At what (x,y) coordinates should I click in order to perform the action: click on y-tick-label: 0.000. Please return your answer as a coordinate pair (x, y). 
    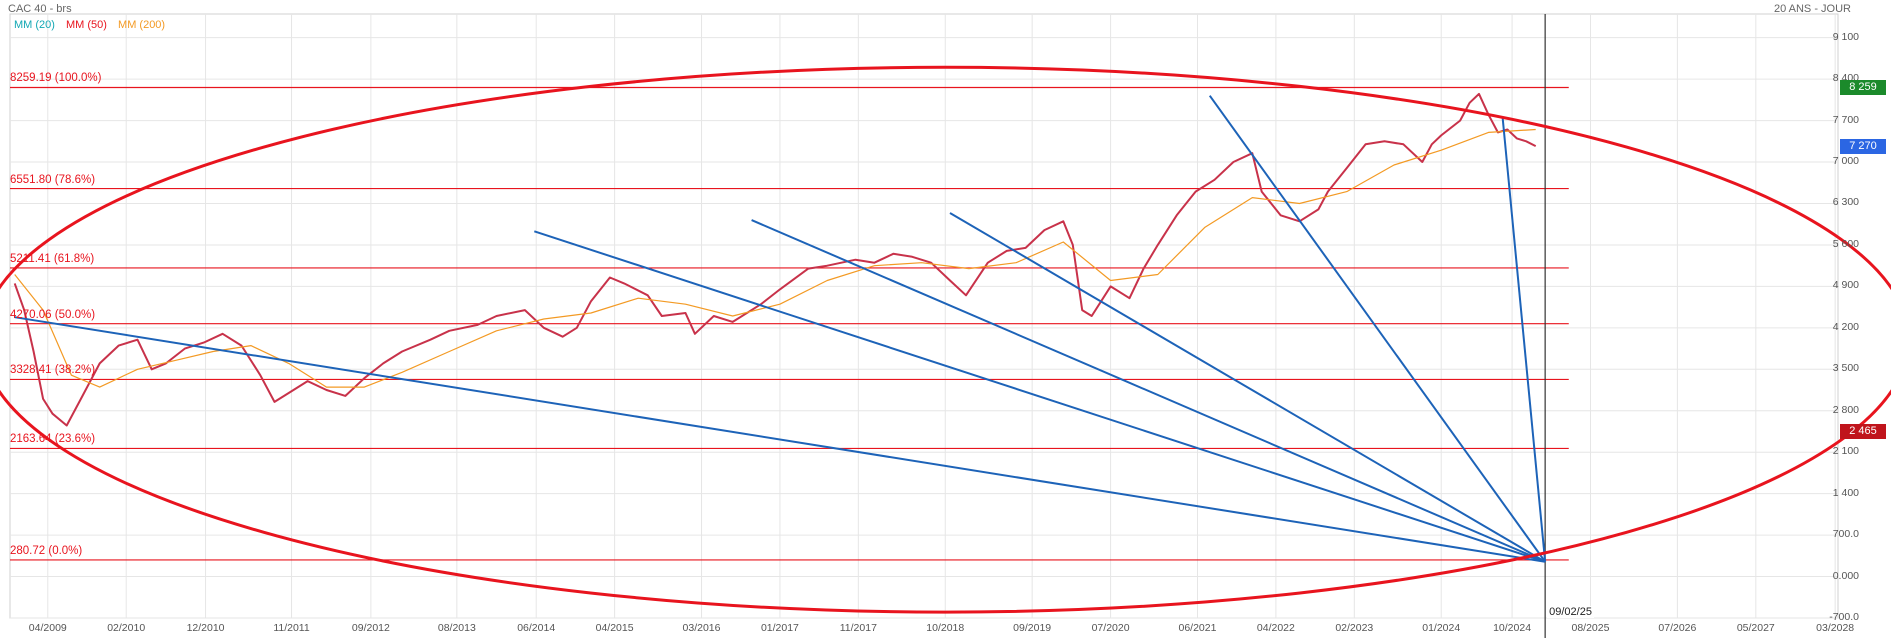
    Looking at the image, I should click on (1845, 575).